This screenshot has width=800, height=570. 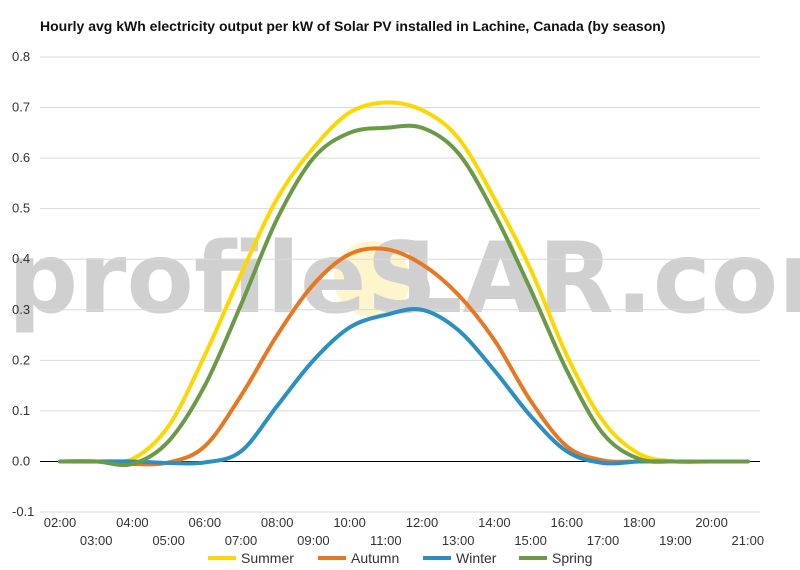 What do you see at coordinates (313, 540) in the screenshot?
I see `x-tick-label: 09:00` at bounding box center [313, 540].